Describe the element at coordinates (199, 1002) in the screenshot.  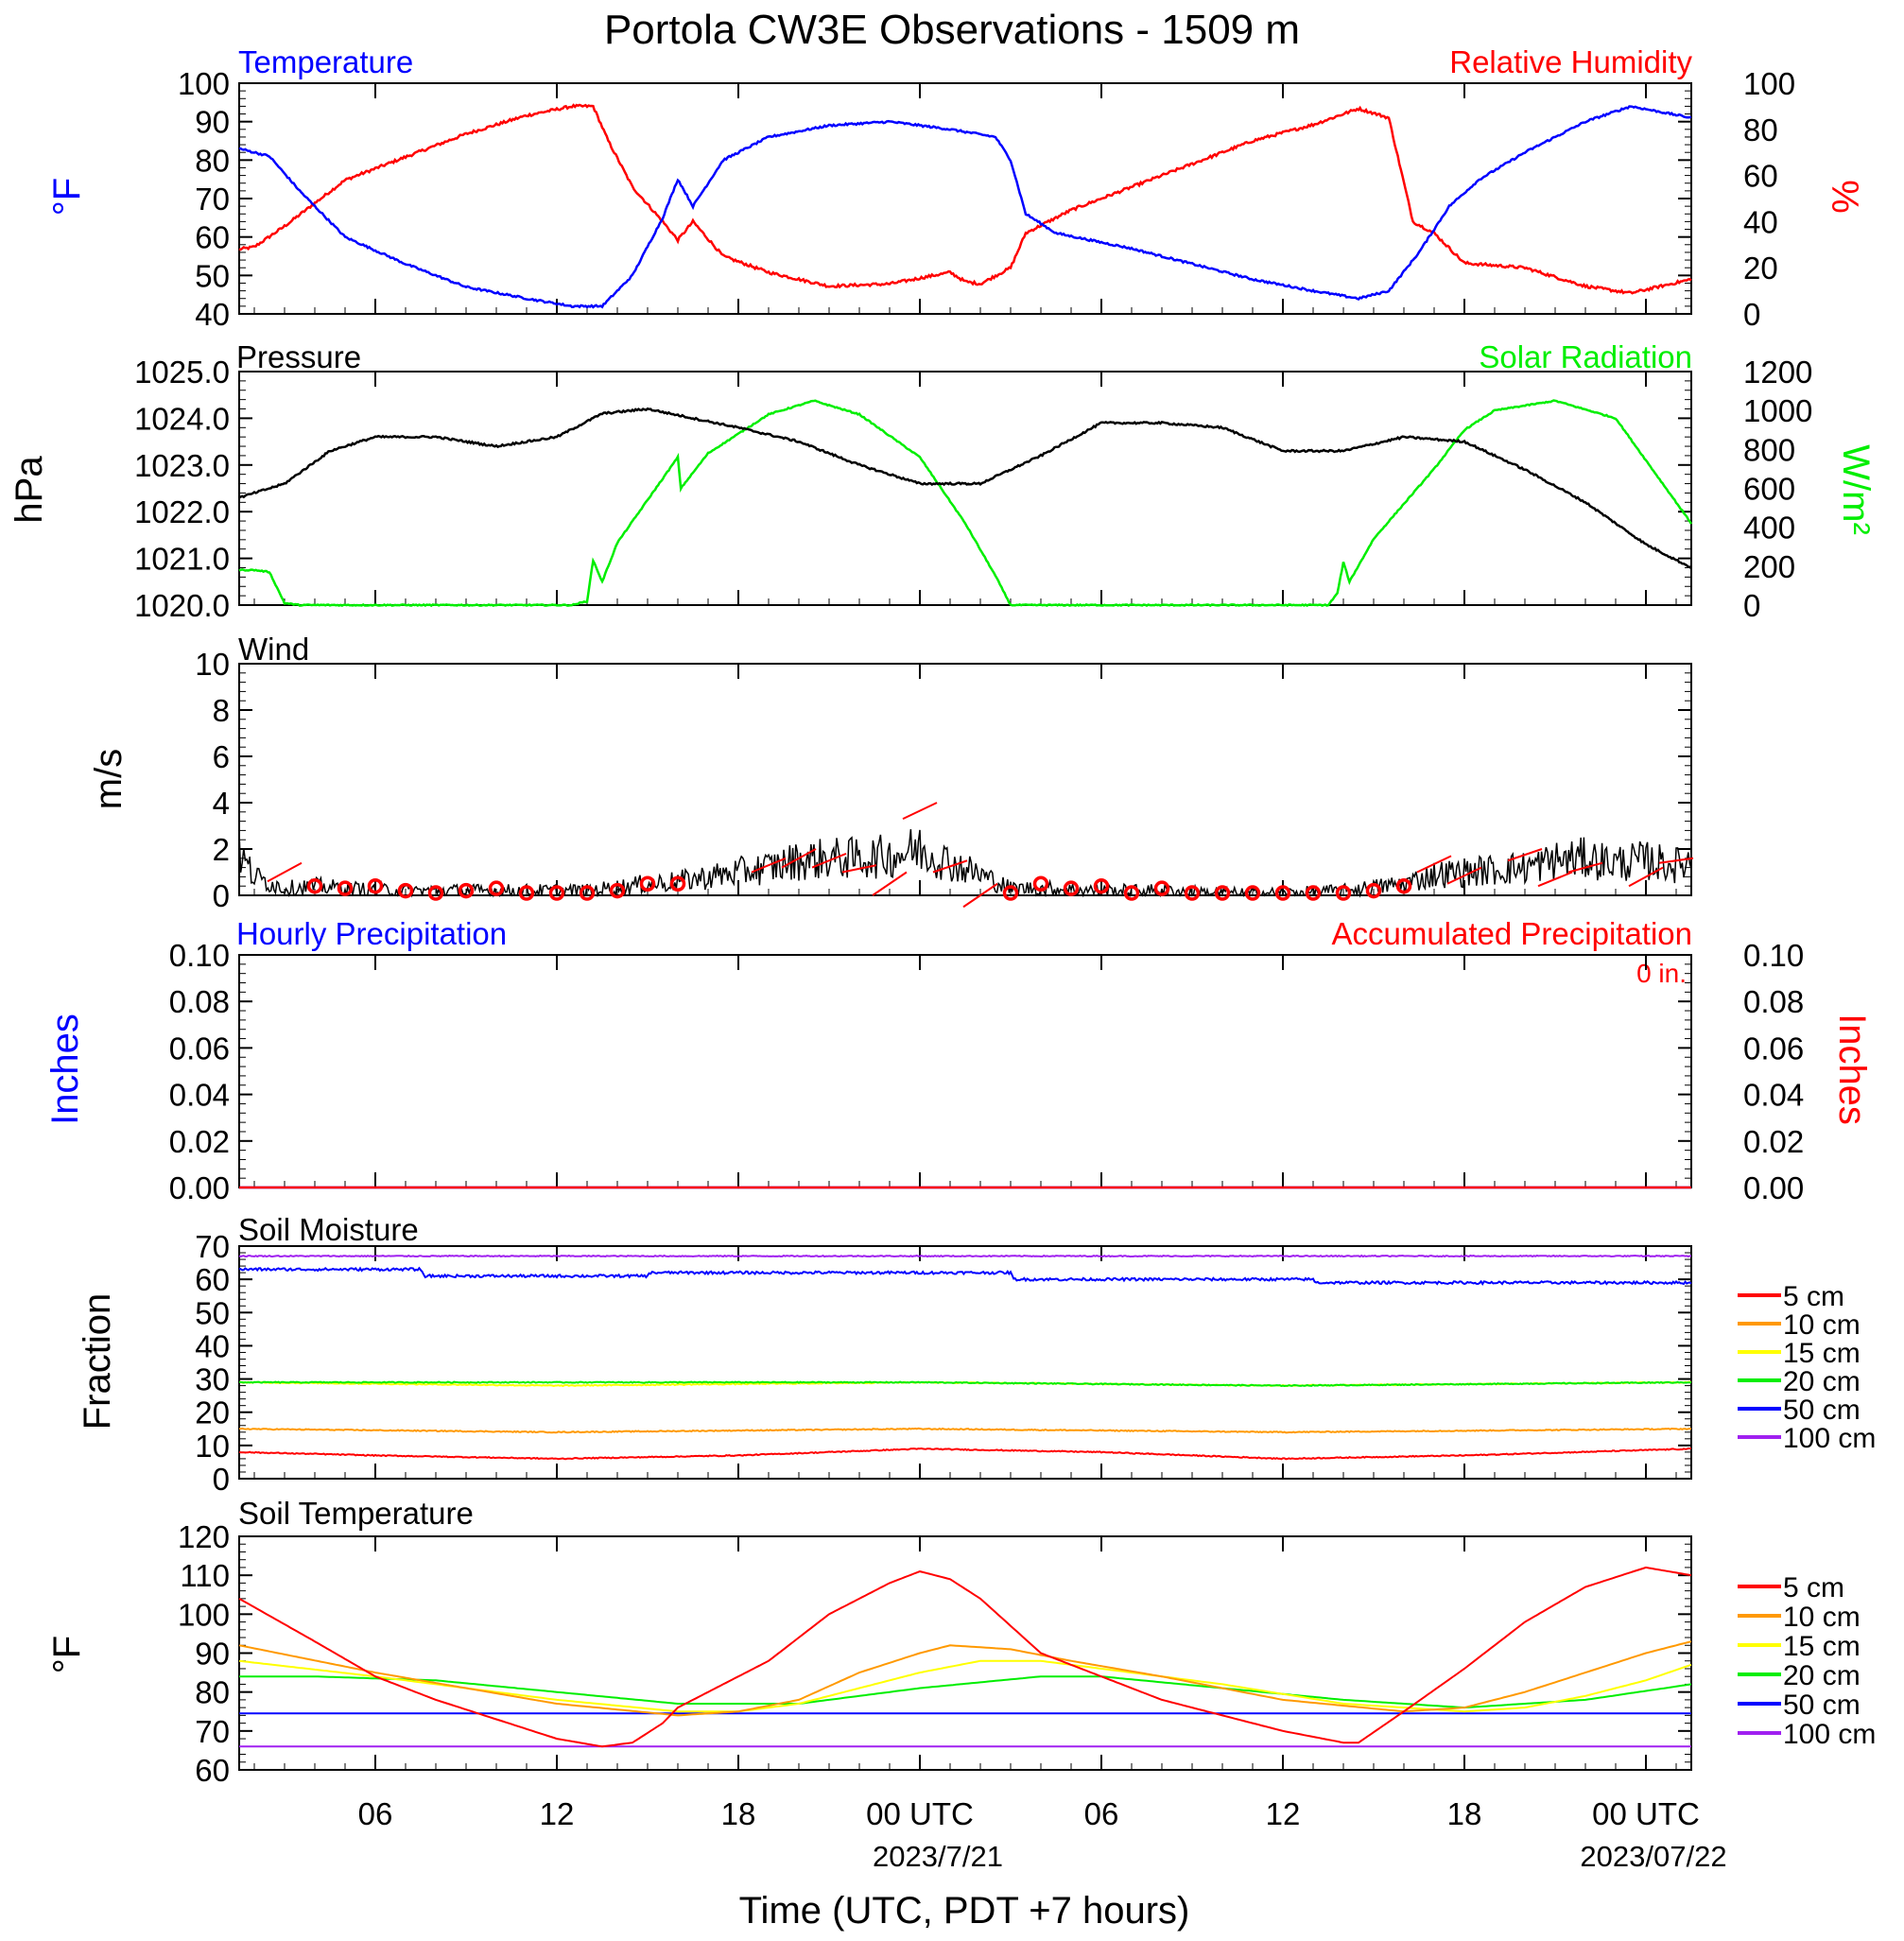
I see `precip-ytick-label: 0.08` at that location.